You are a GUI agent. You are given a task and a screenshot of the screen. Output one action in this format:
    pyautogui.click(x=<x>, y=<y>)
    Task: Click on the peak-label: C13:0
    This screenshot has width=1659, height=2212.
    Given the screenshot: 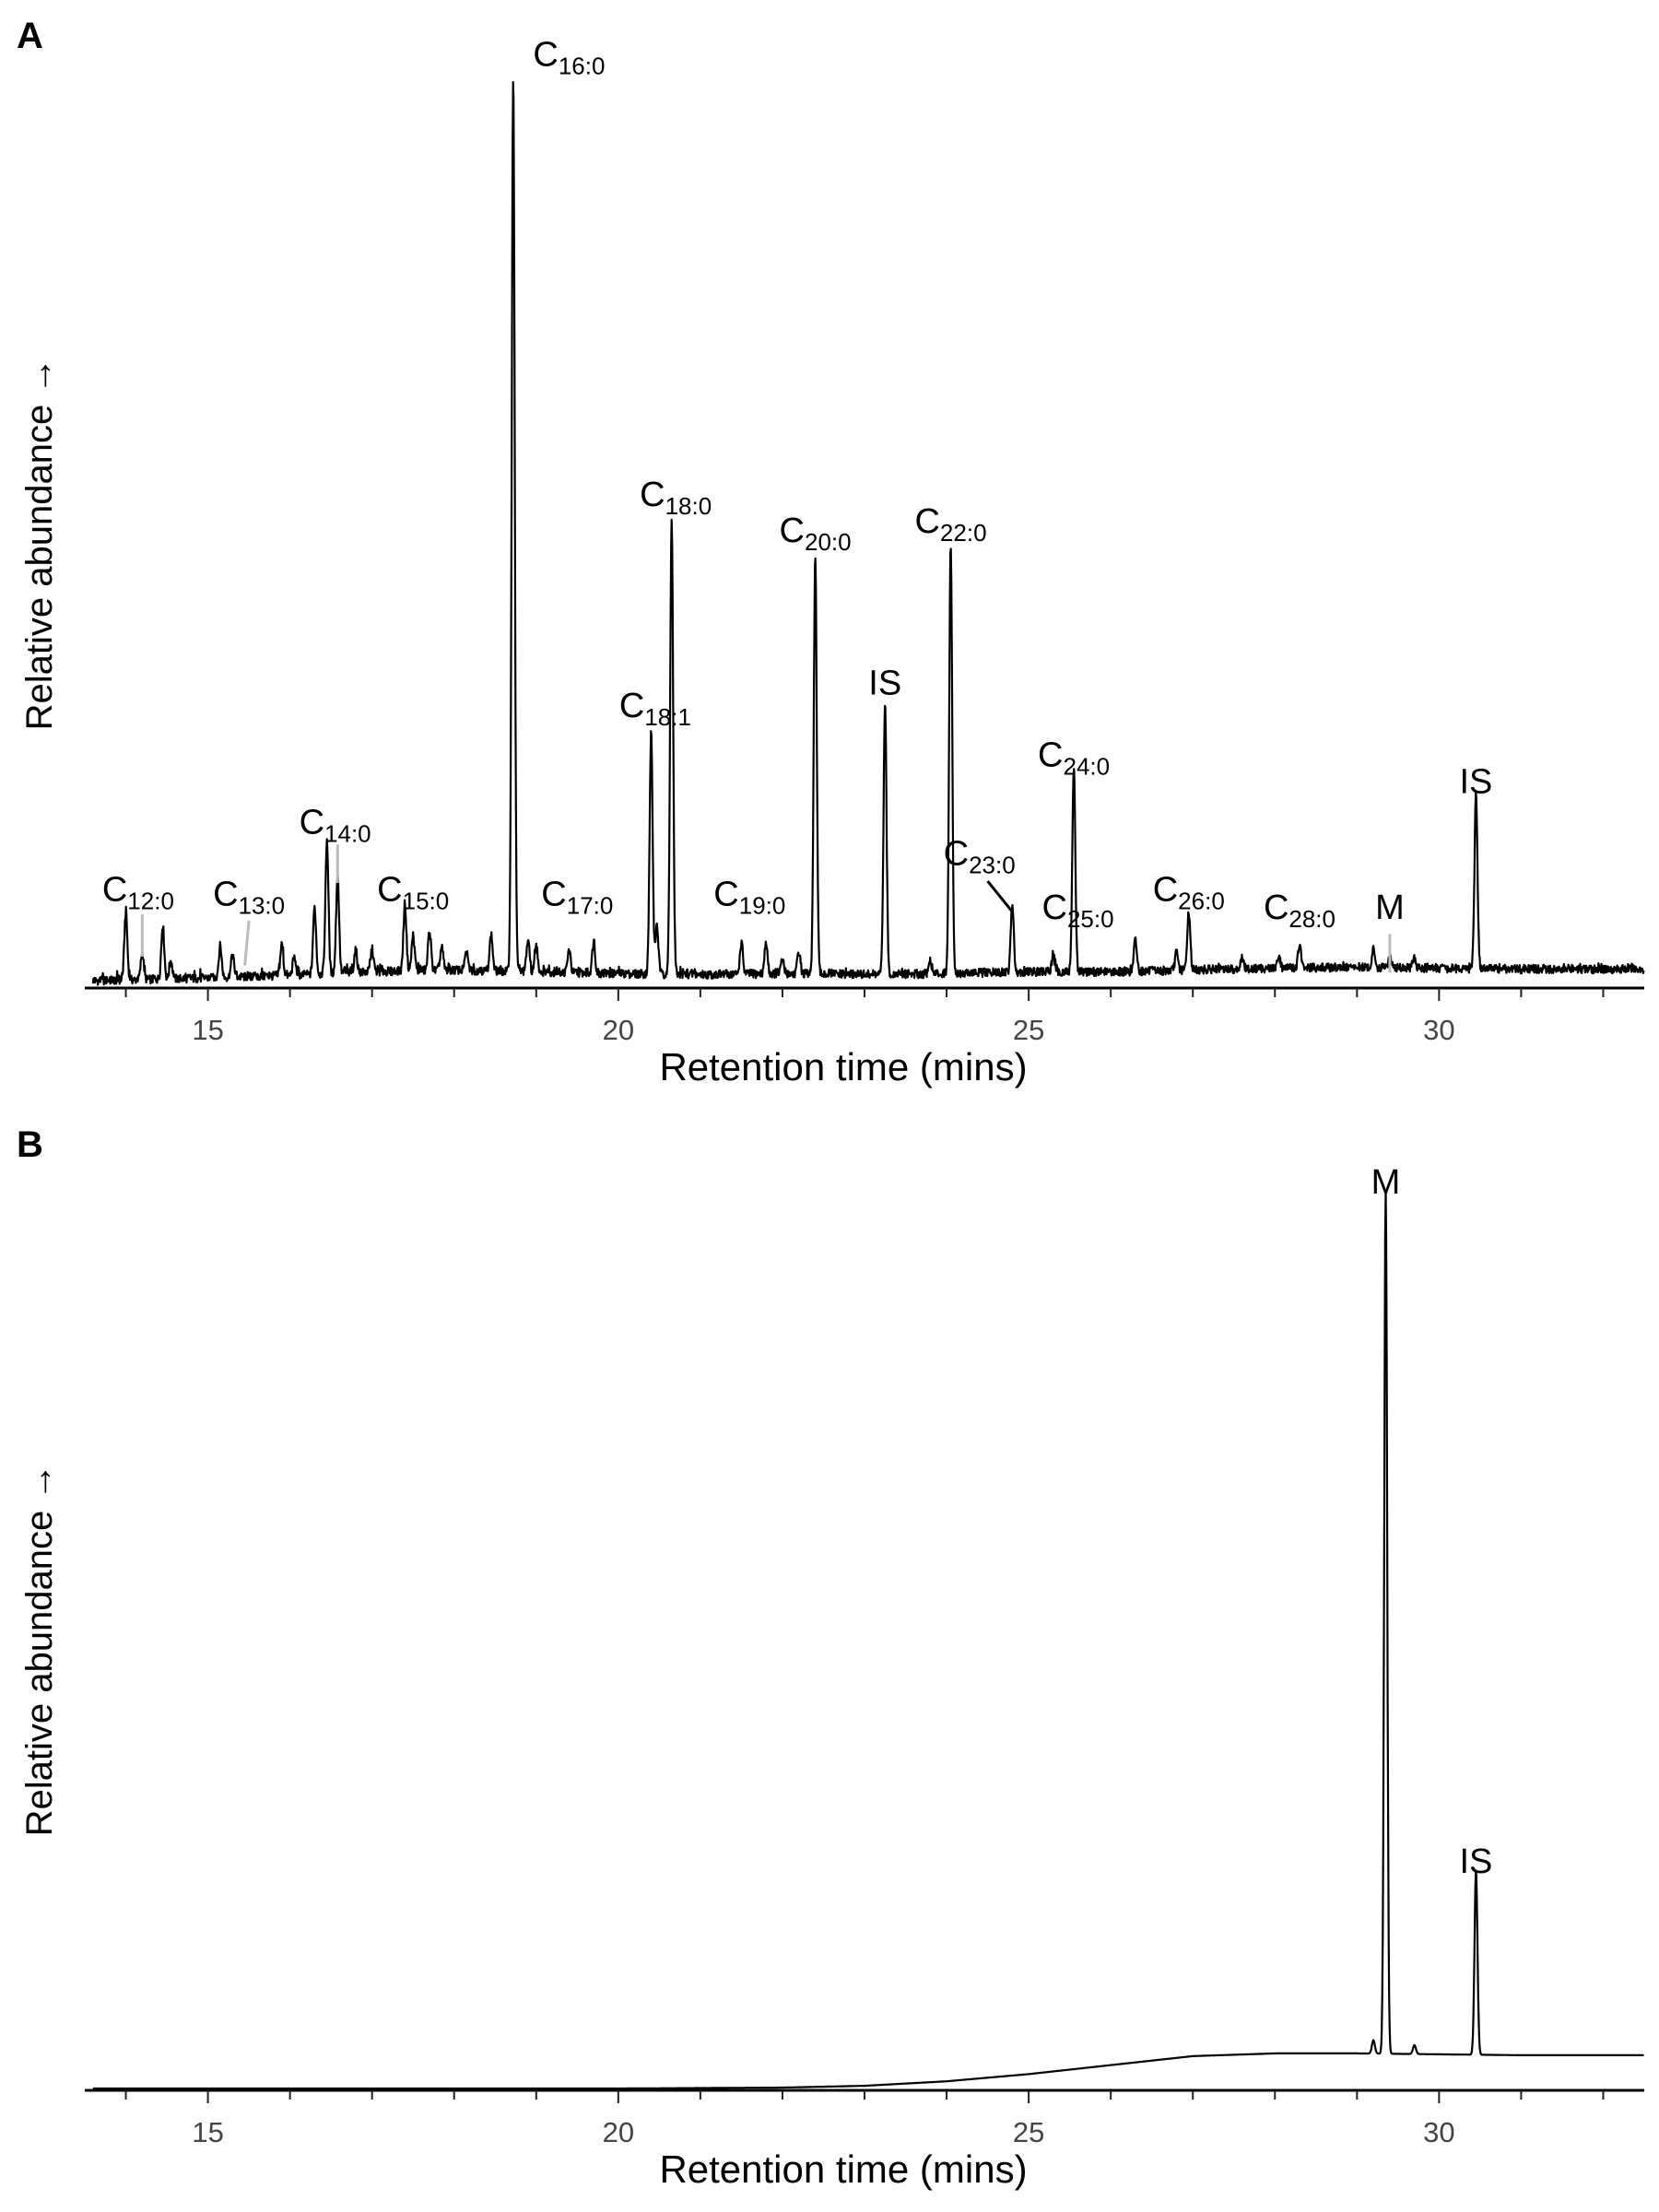 What is the action you would take?
    pyautogui.click(x=249, y=897)
    